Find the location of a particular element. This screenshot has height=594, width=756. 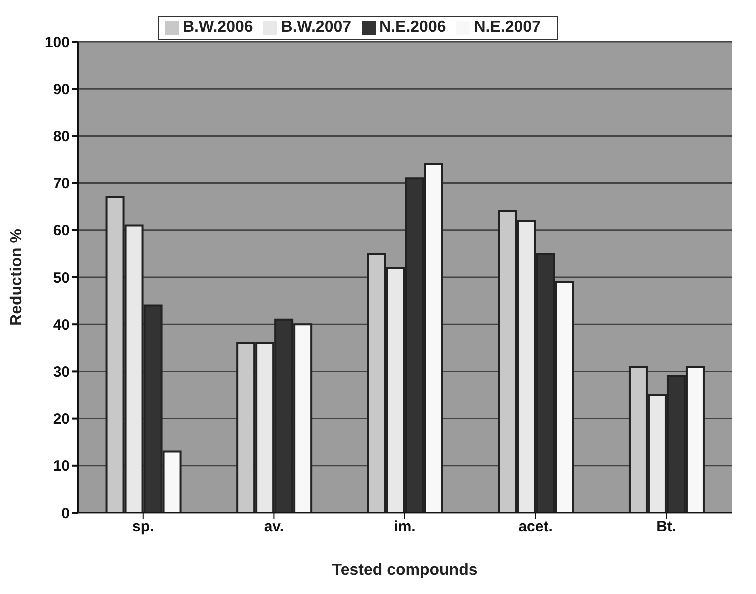

y-tick-label: 70 is located at coordinates (61, 184).